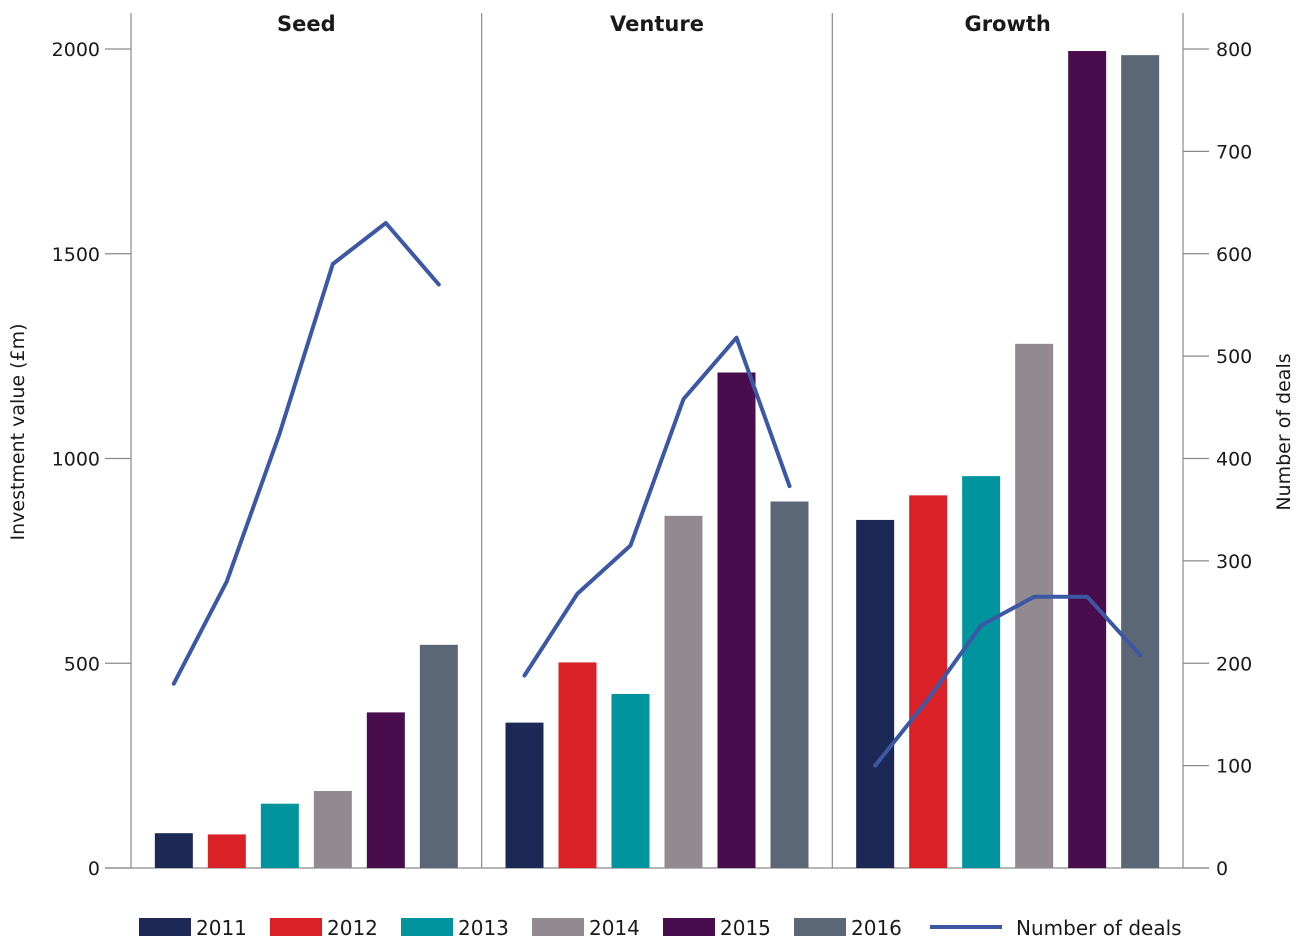 This screenshot has width=1306, height=948. Describe the element at coordinates (1234, 152) in the screenshot. I see `y2-tick-label: 700` at that location.